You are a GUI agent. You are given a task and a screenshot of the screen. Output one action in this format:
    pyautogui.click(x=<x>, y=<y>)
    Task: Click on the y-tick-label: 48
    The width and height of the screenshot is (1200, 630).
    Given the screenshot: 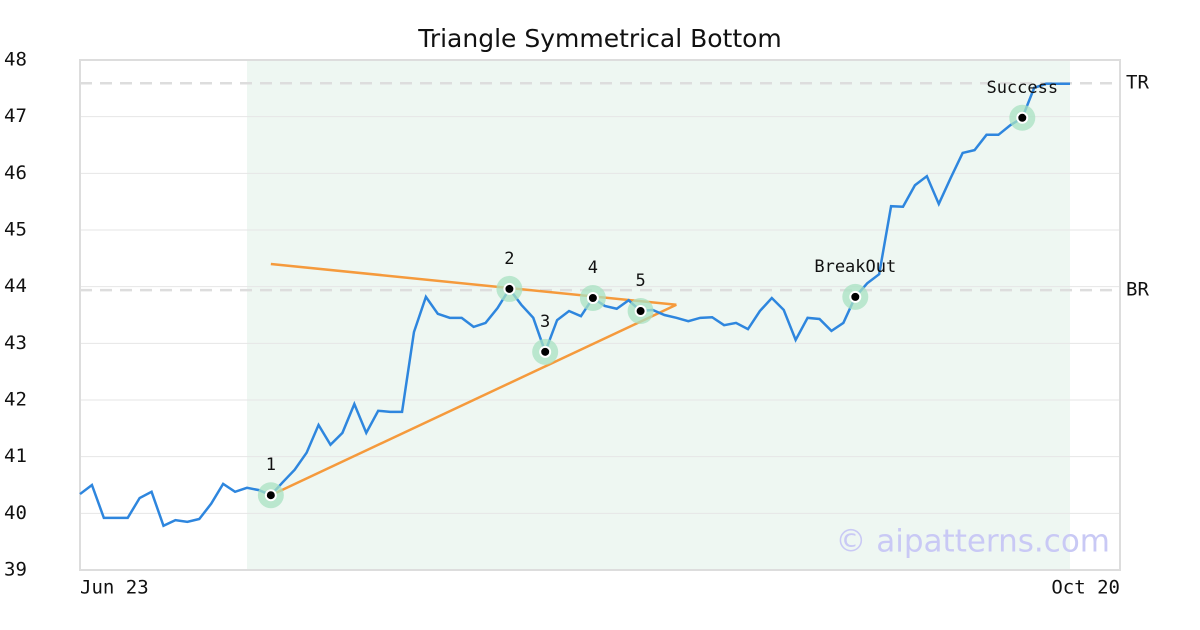 What is the action you would take?
    pyautogui.click(x=15, y=60)
    